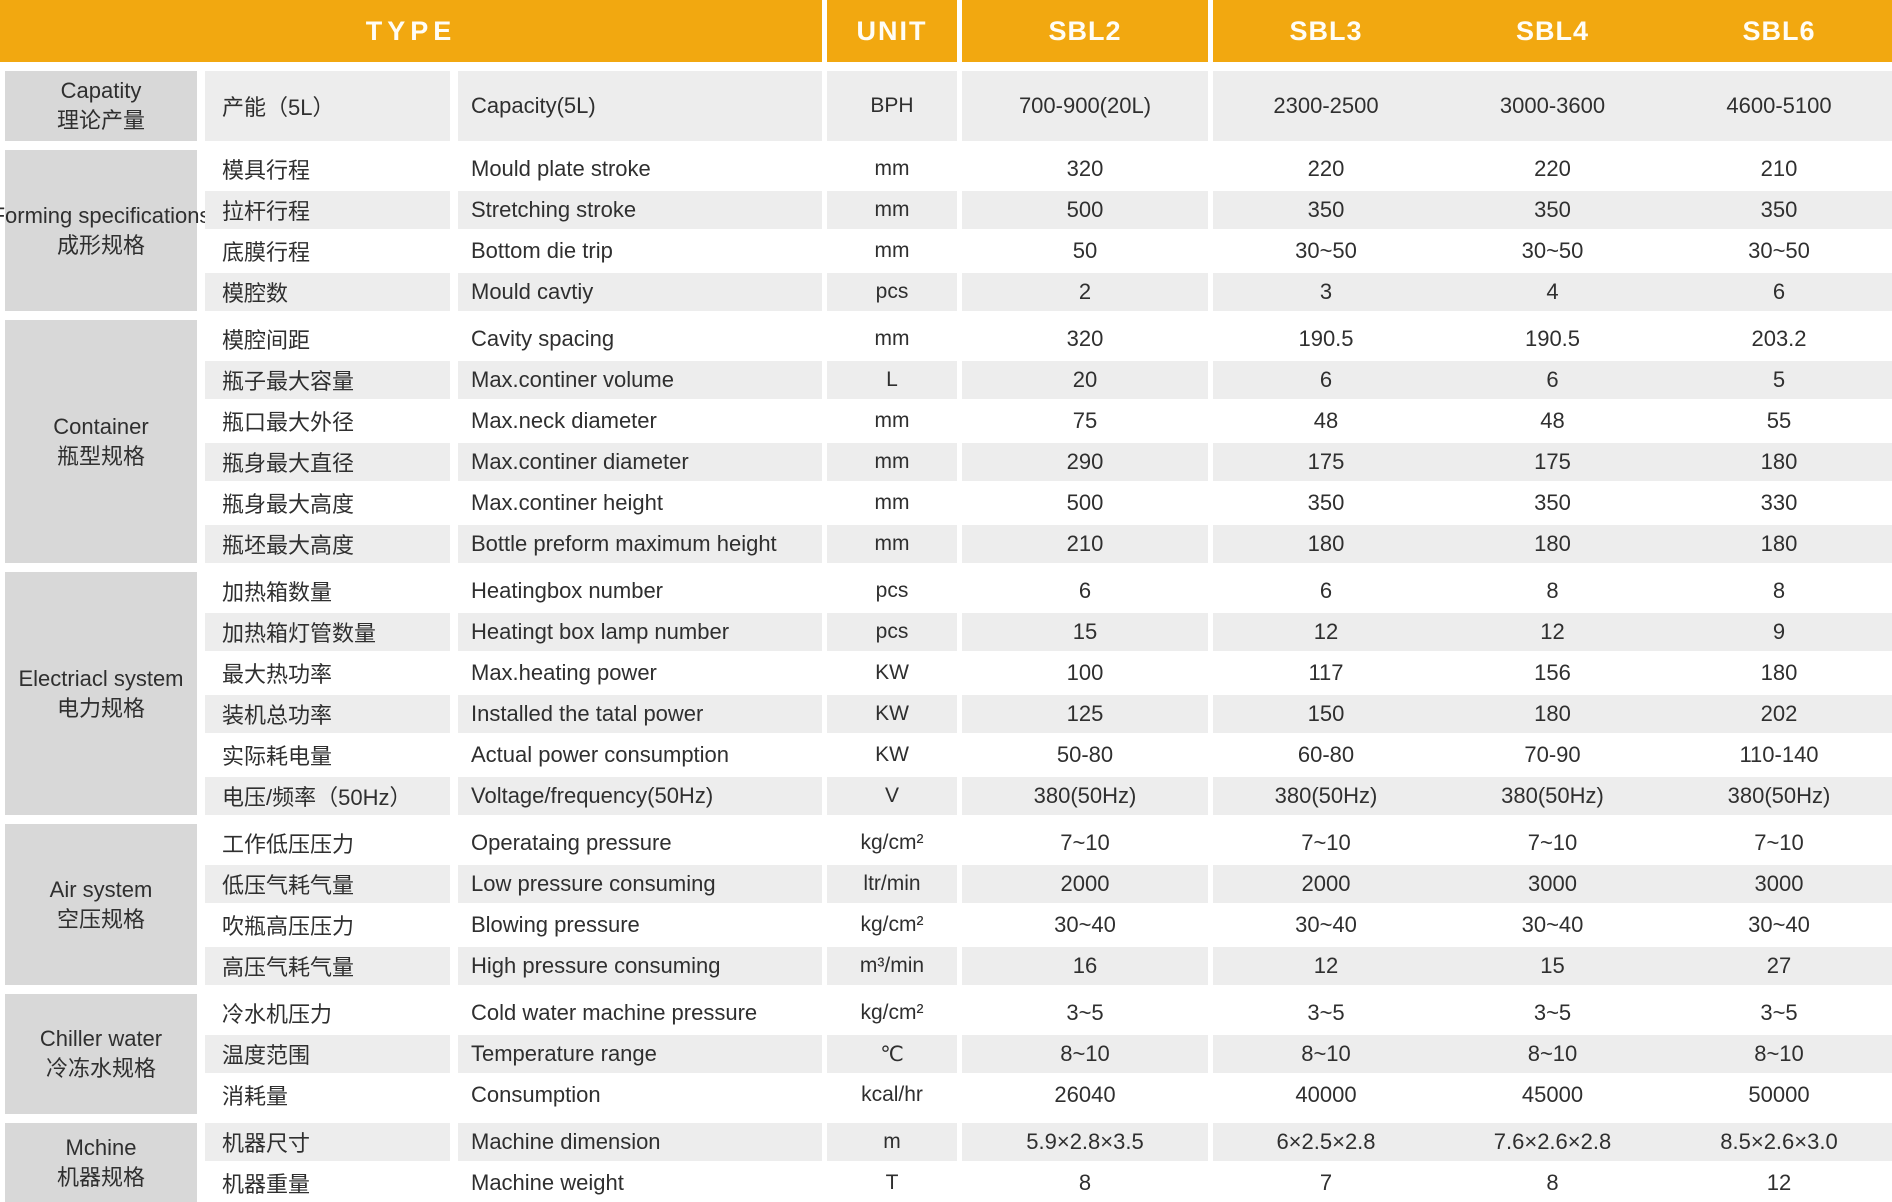 The image size is (1892, 1202). What do you see at coordinates (1552, 420) in the screenshot?
I see `spec-value-sbl4: 48` at bounding box center [1552, 420].